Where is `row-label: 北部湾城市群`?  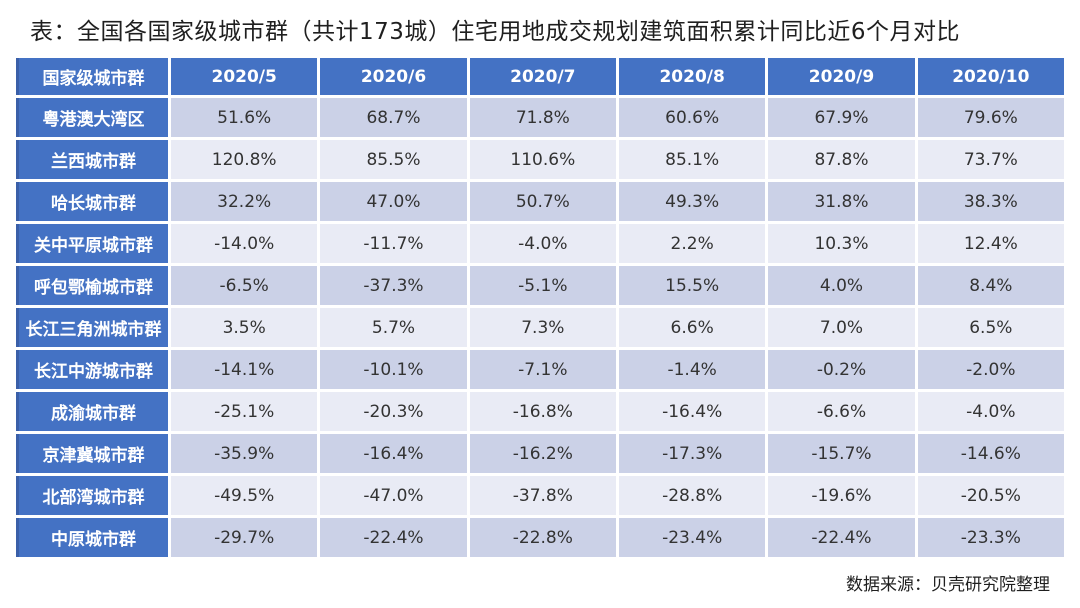
row-label: 北部湾城市群 is located at coordinates (92, 495).